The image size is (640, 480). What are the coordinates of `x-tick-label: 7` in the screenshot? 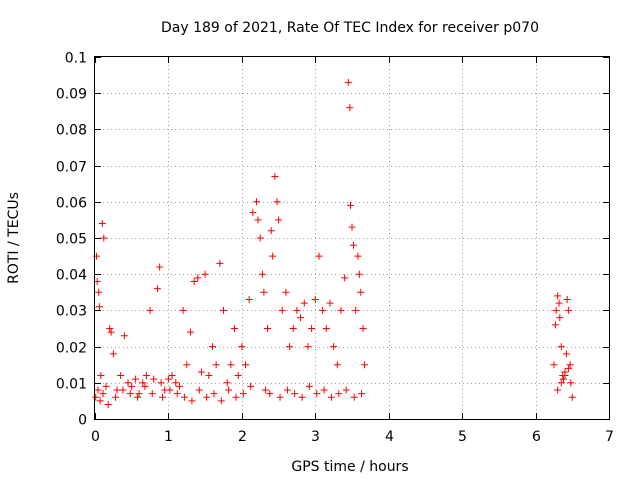 It's located at (609, 437).